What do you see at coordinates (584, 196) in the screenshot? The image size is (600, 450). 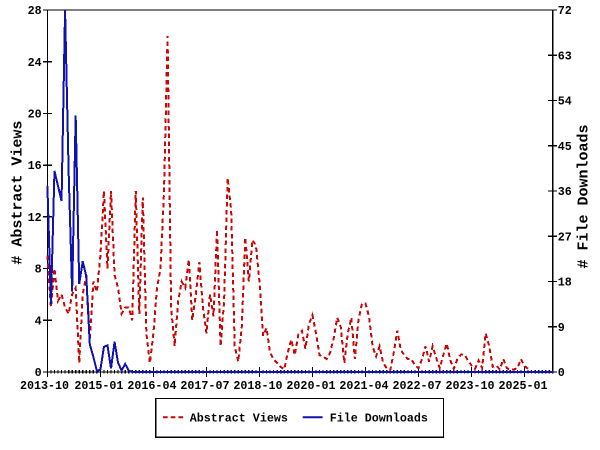 I see `svg-text: # File Downloads` at bounding box center [584, 196].